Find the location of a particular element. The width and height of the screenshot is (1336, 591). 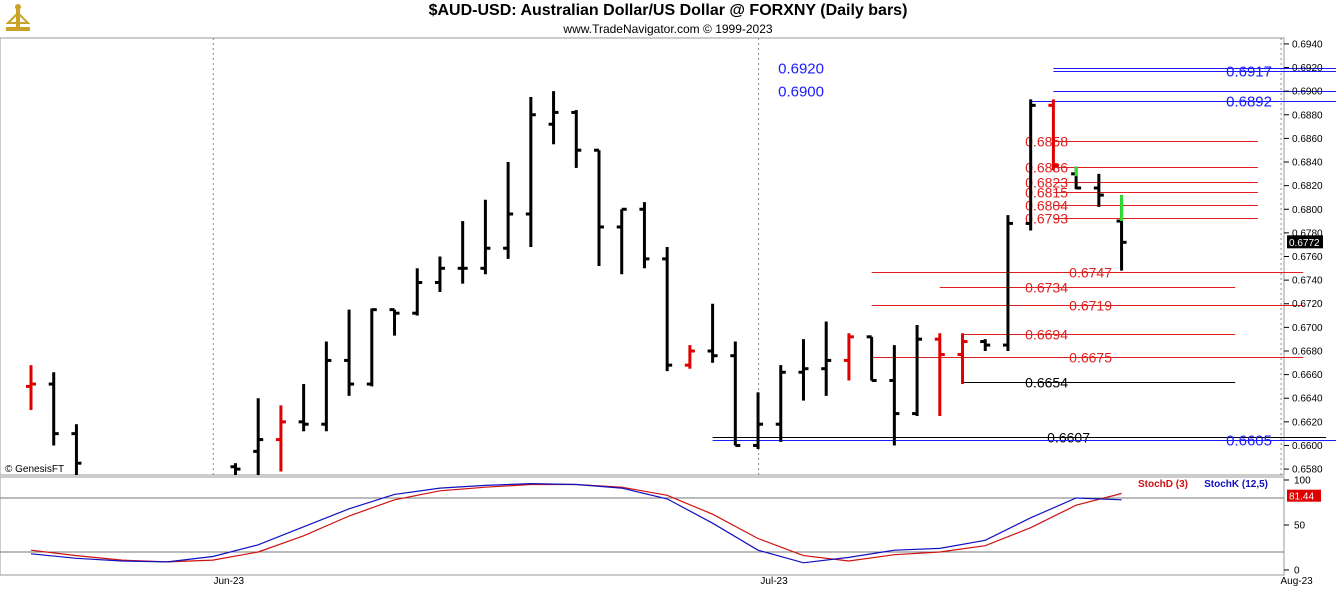

level-label: 0.6793 is located at coordinates (1046, 219).